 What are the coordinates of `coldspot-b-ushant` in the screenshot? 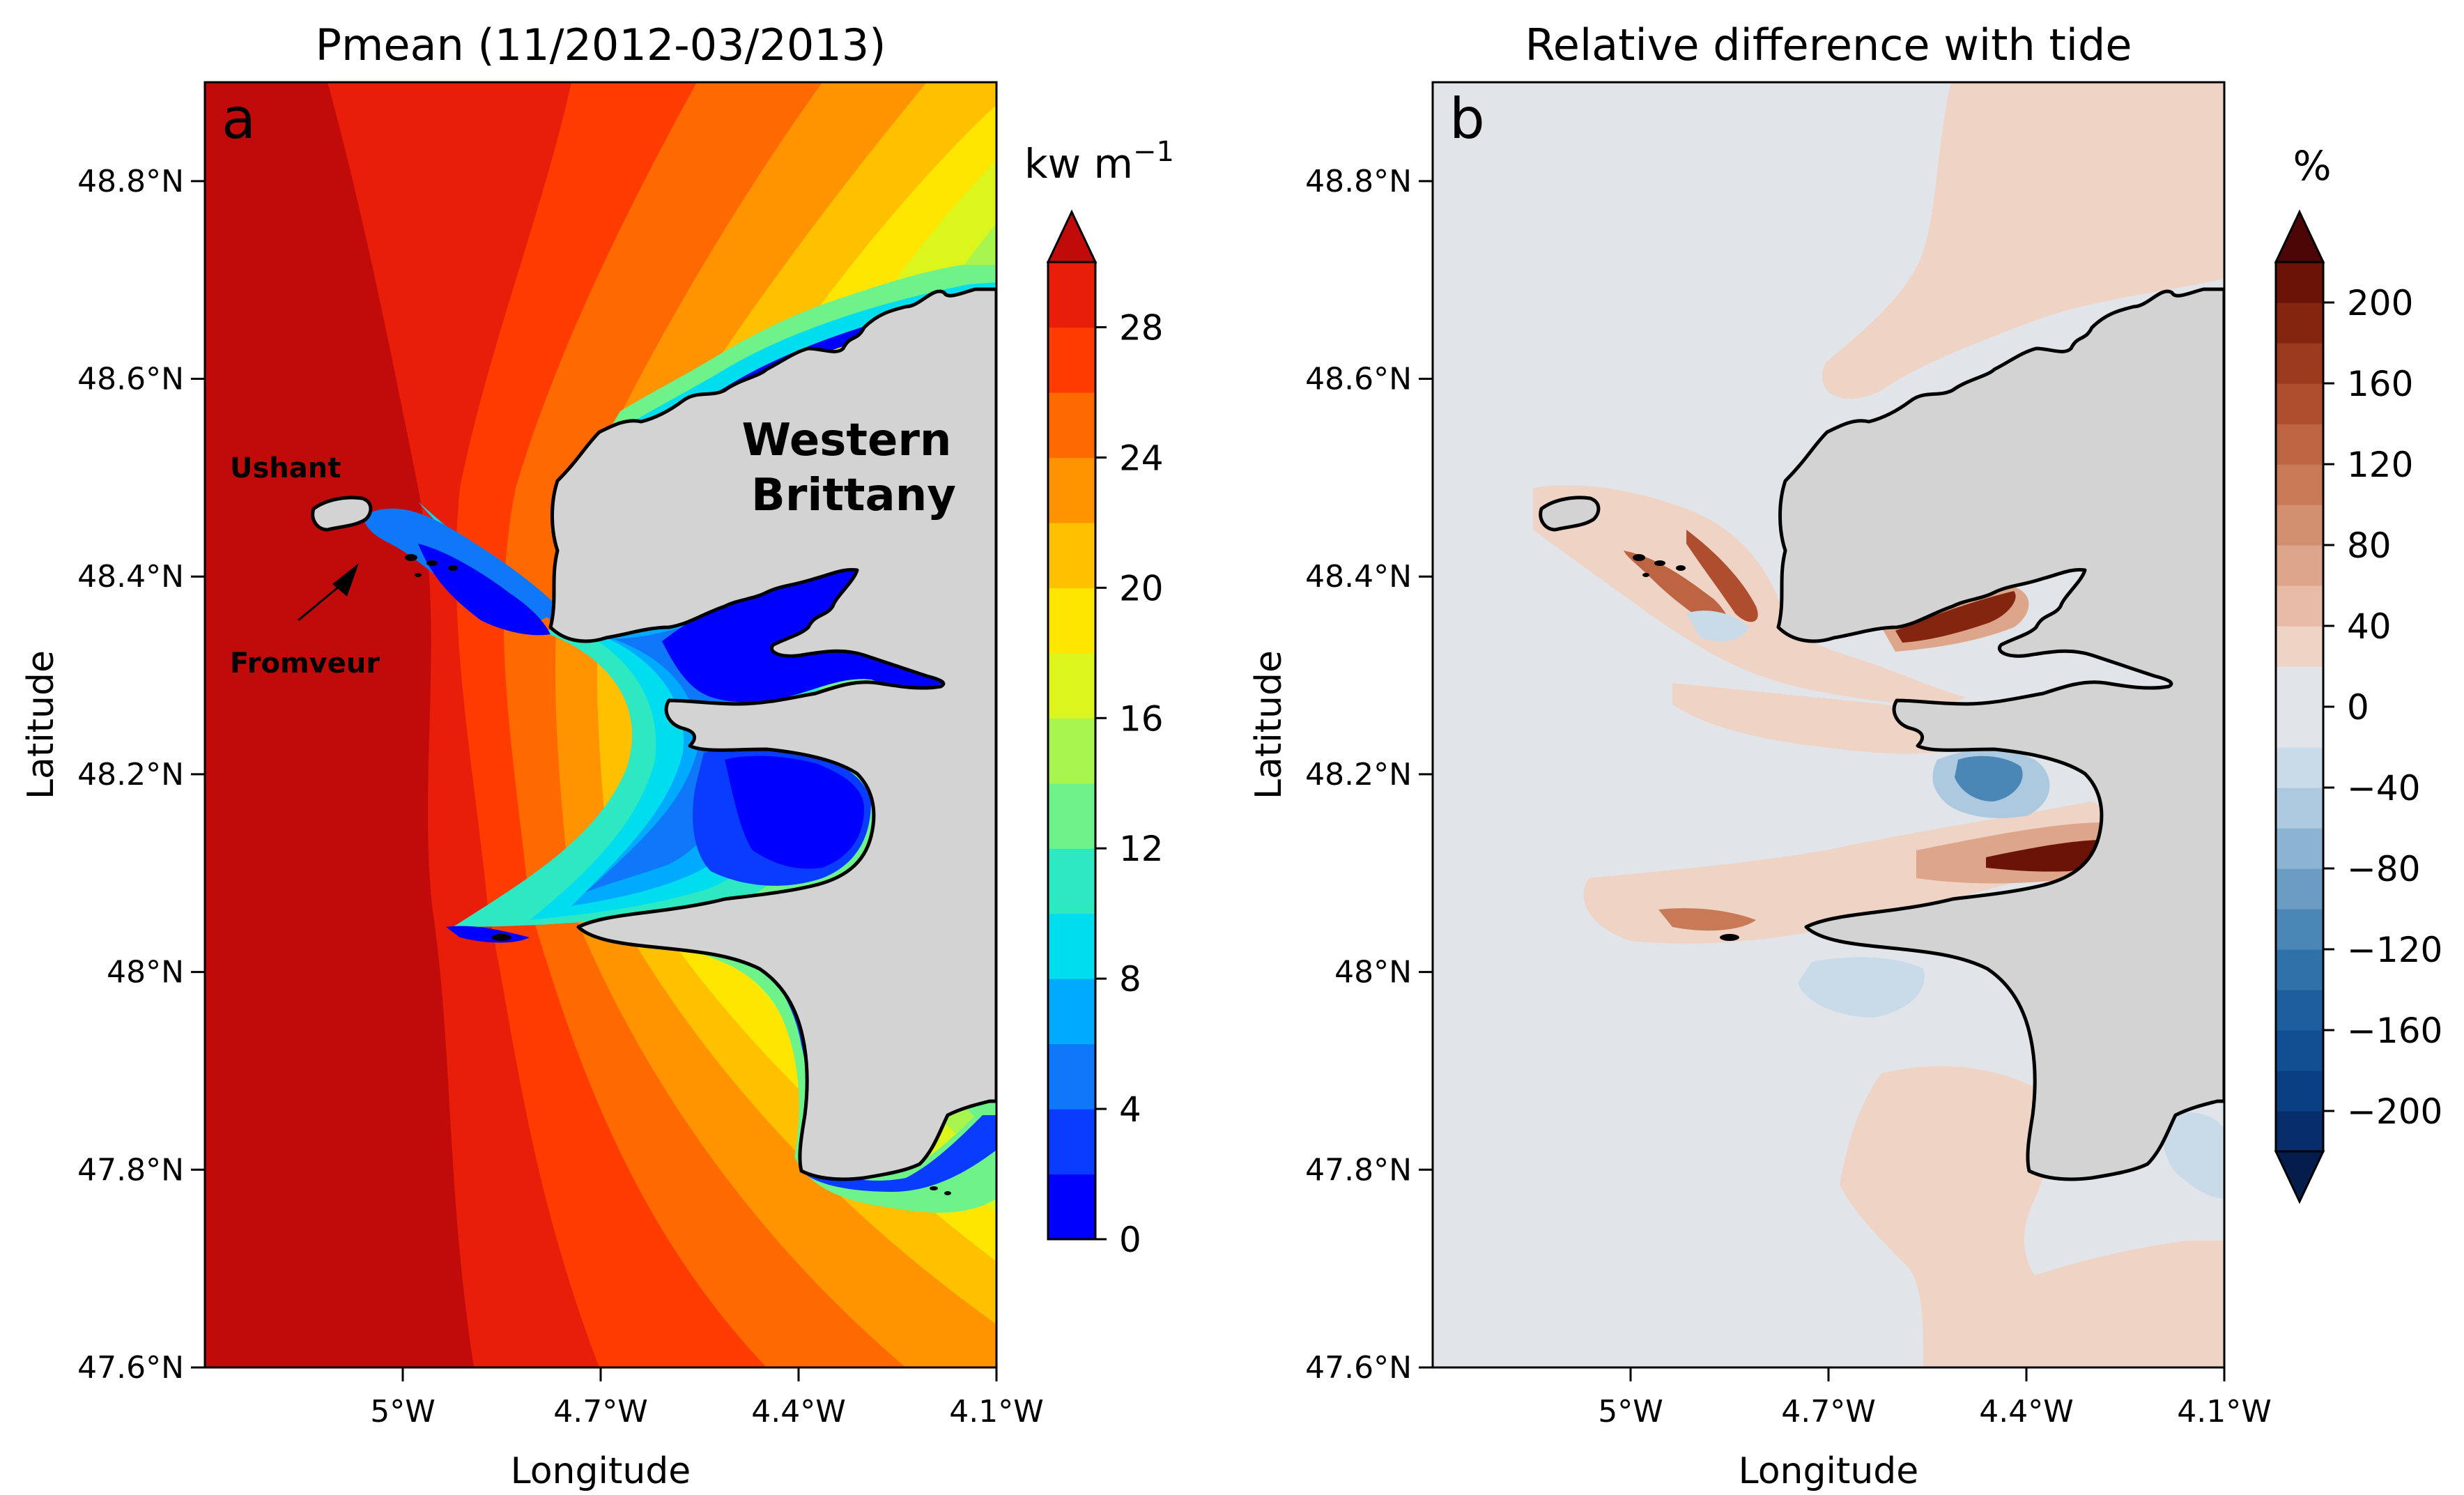 It's located at (1717, 626).